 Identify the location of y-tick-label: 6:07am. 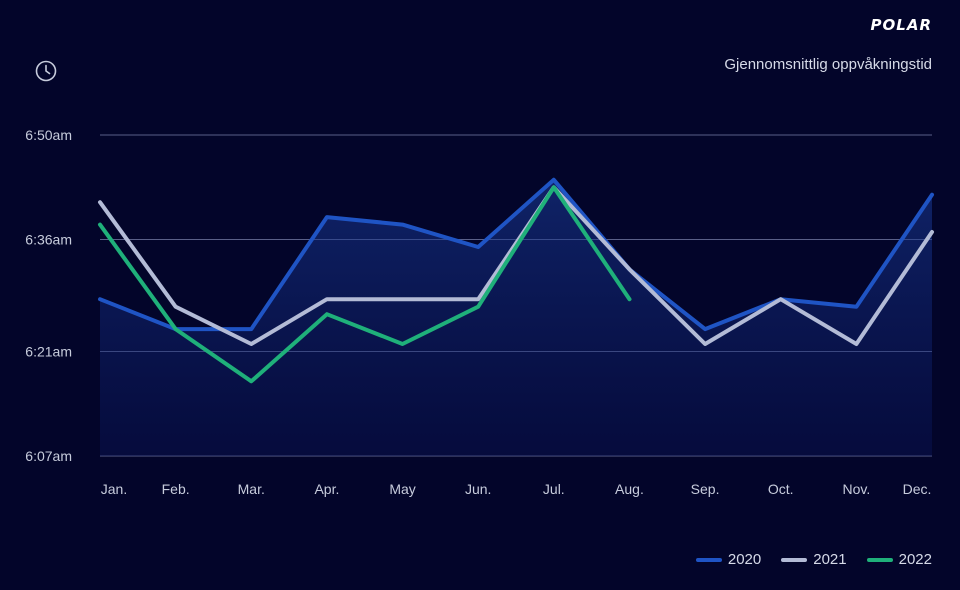
(48, 456).